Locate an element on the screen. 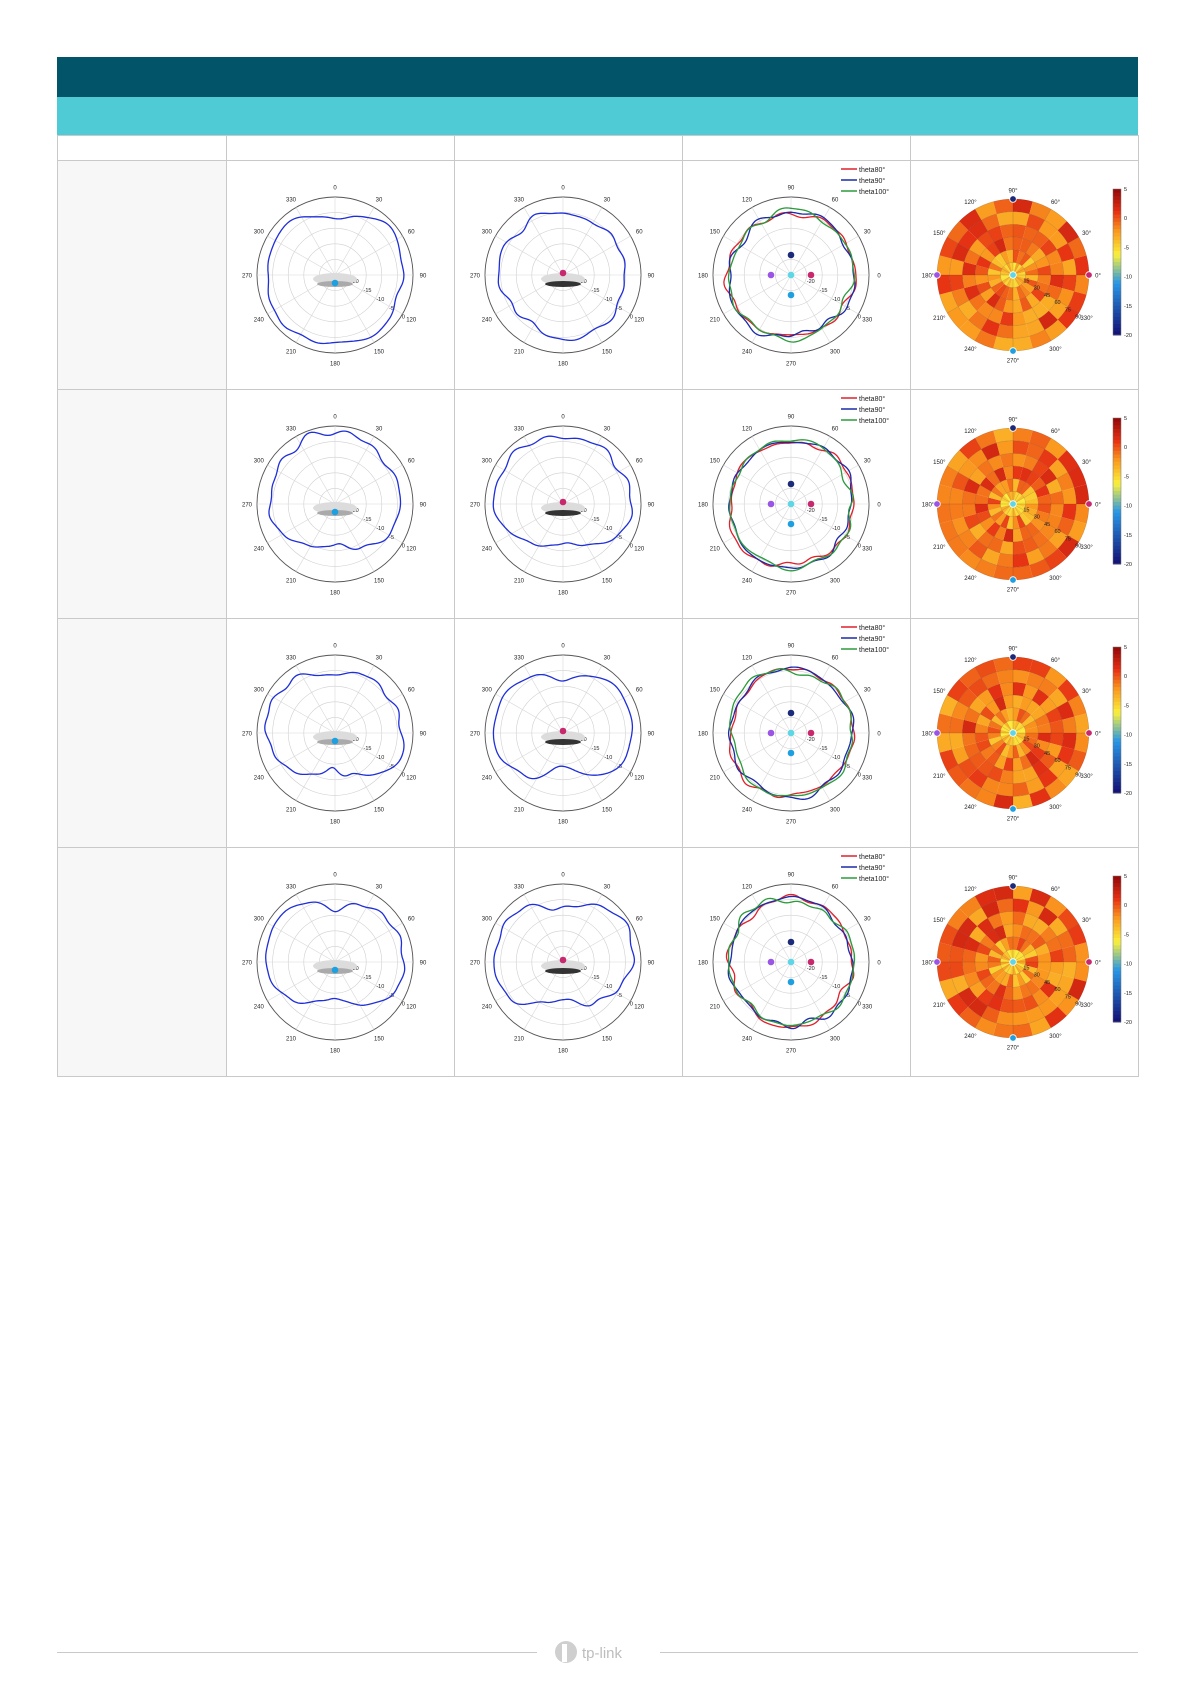 The image size is (1191, 1684). heatmap-angle-label: 30° is located at coordinates (1087, 463).